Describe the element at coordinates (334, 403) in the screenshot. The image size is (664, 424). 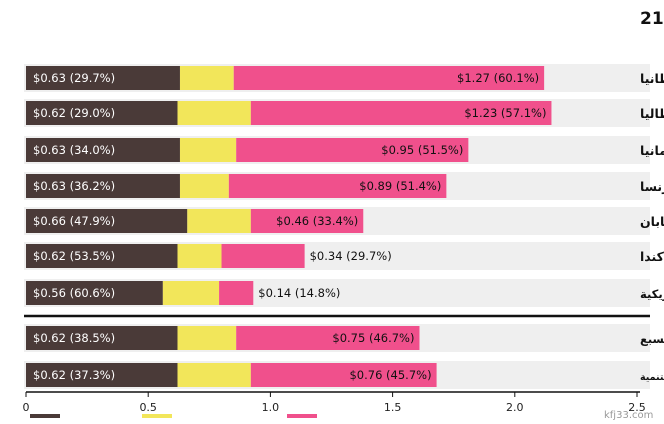
I see `x-axis: 0 0.5 1.0 1.5 2.0 2.5` at that location.